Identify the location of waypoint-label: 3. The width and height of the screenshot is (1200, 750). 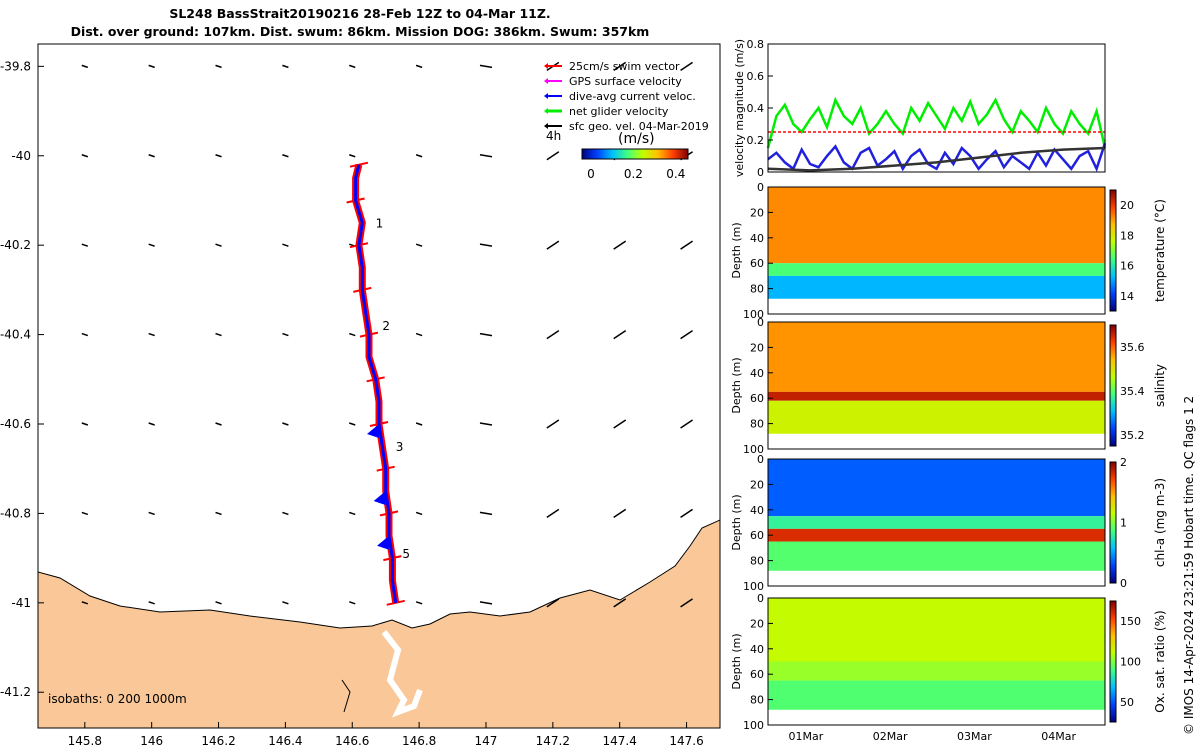
(400, 447).